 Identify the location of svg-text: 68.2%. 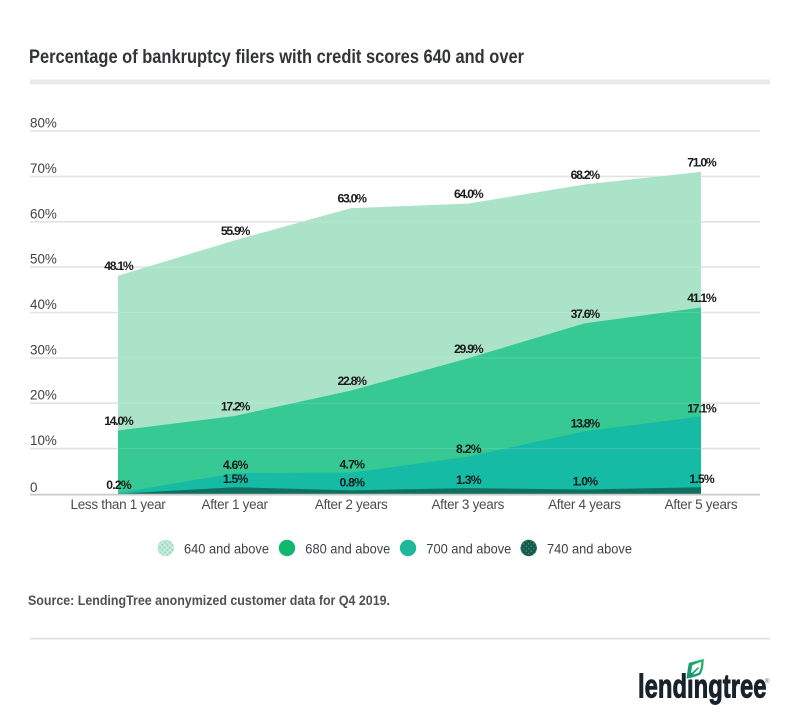
(586, 175).